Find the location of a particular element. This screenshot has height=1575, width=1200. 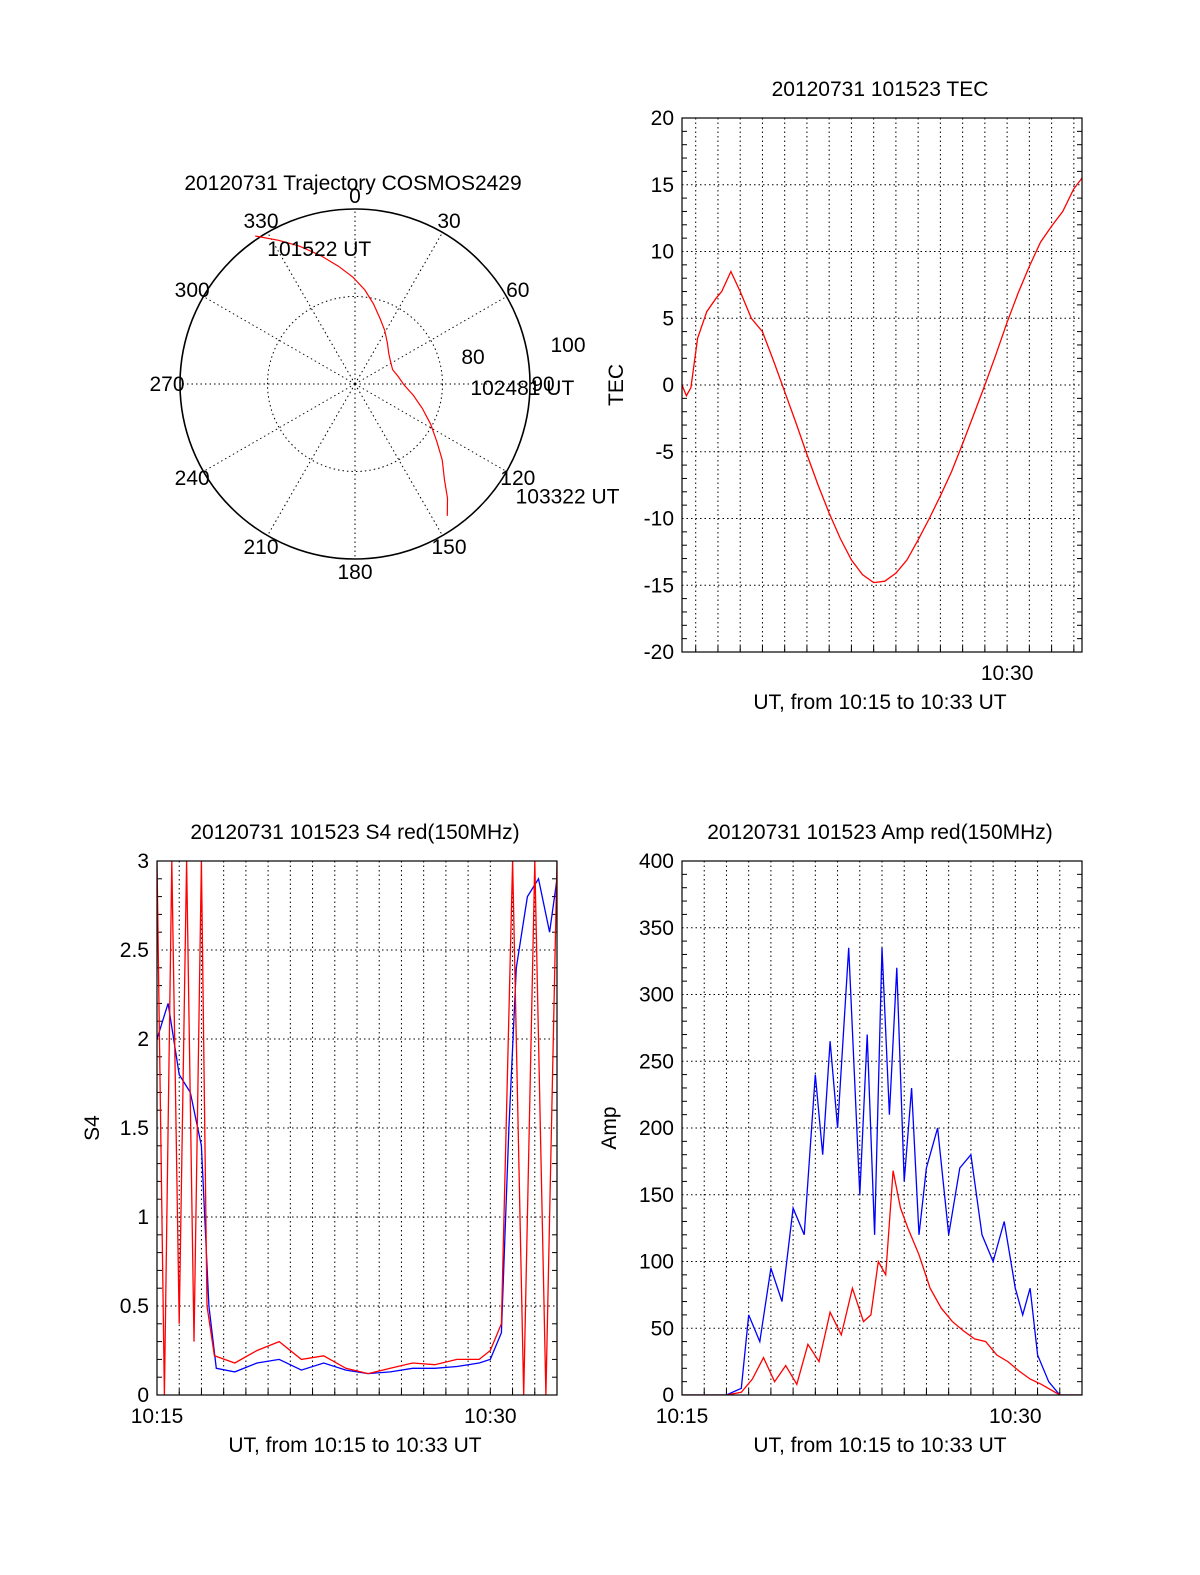

polar-title: 20120731 Trajectory COSMOS2429 is located at coordinates (352, 183).